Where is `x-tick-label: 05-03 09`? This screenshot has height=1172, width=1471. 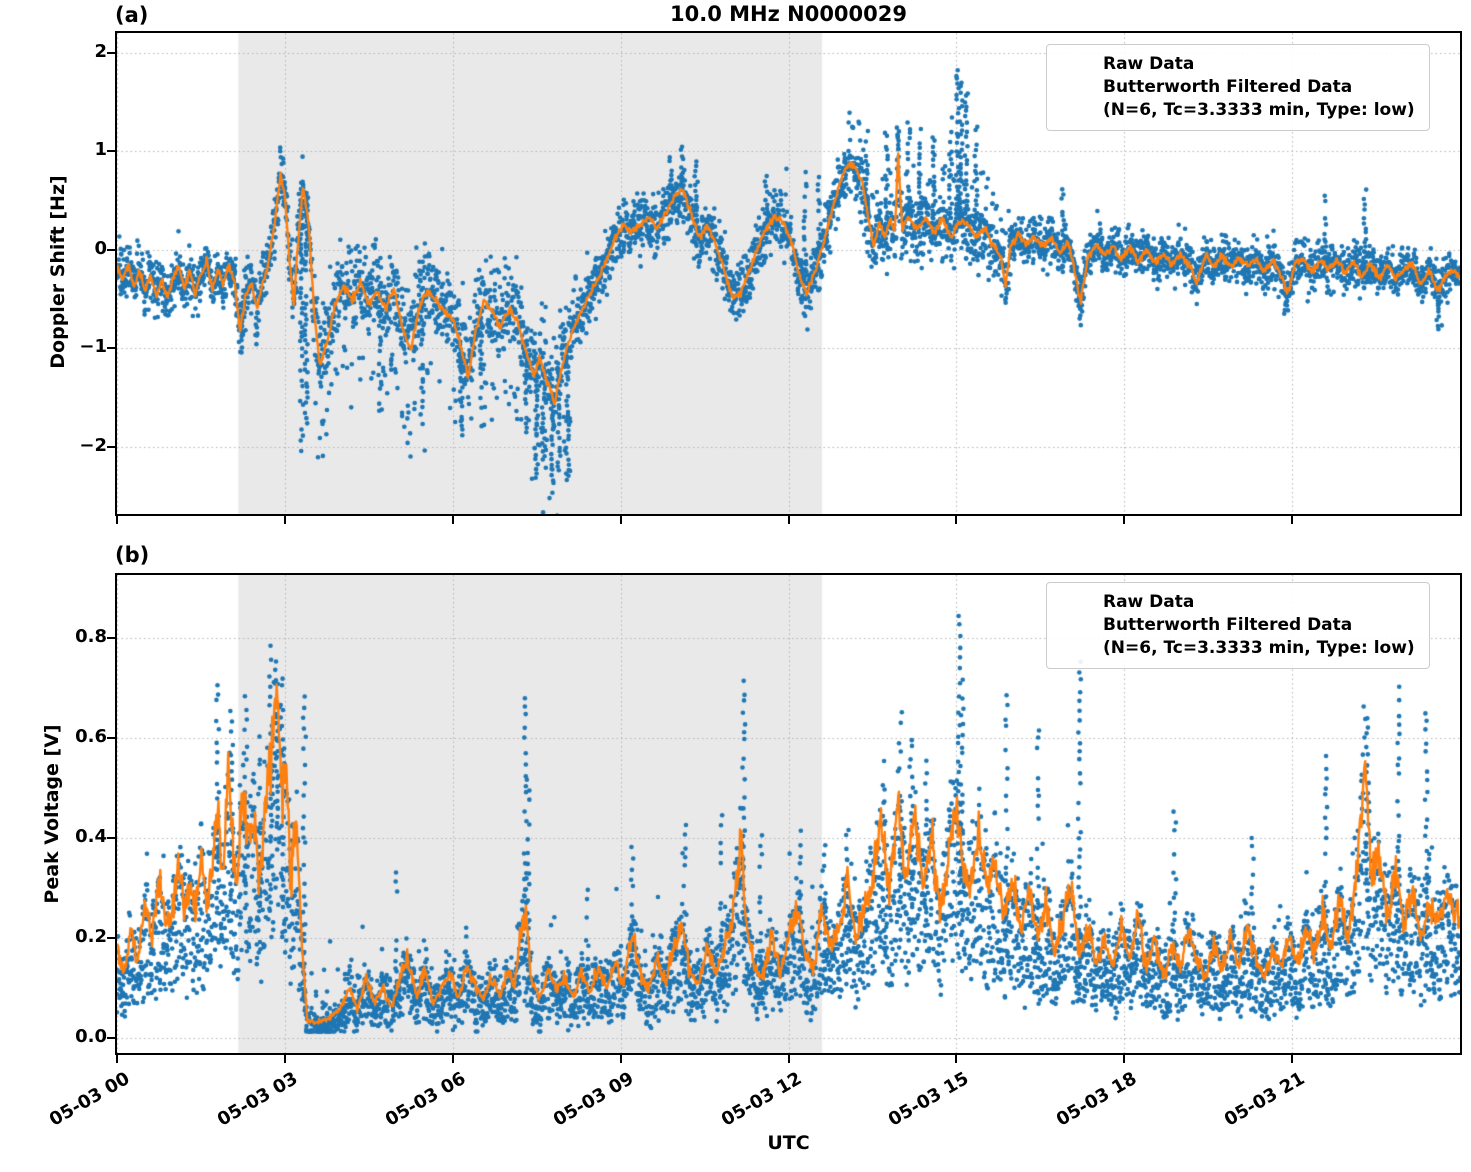
x-tick-label: 05-03 09 is located at coordinates (593, 1099).